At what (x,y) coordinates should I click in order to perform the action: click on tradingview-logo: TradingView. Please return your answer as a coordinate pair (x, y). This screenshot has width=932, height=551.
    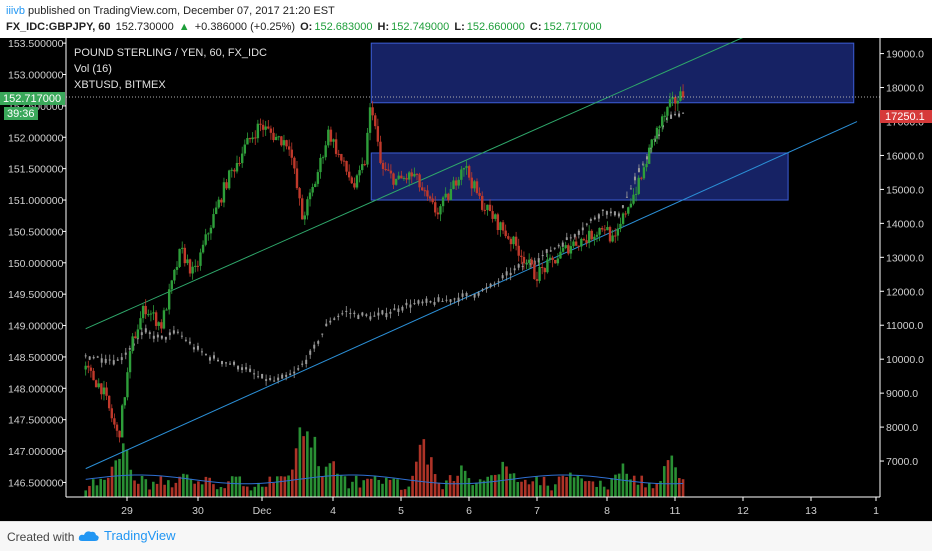
    Looking at the image, I should click on (127, 535).